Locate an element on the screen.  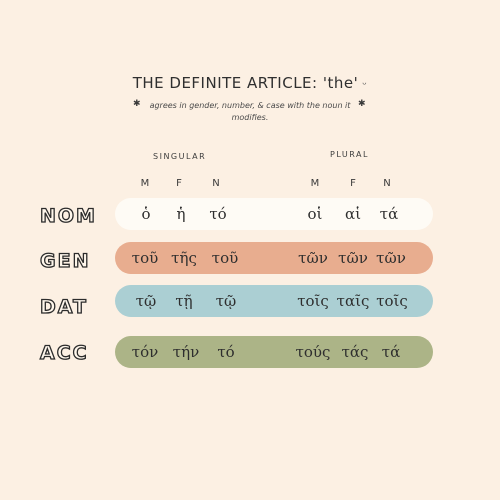
article-form-gen-fem-pl: τῶν is located at coordinates (353, 258).